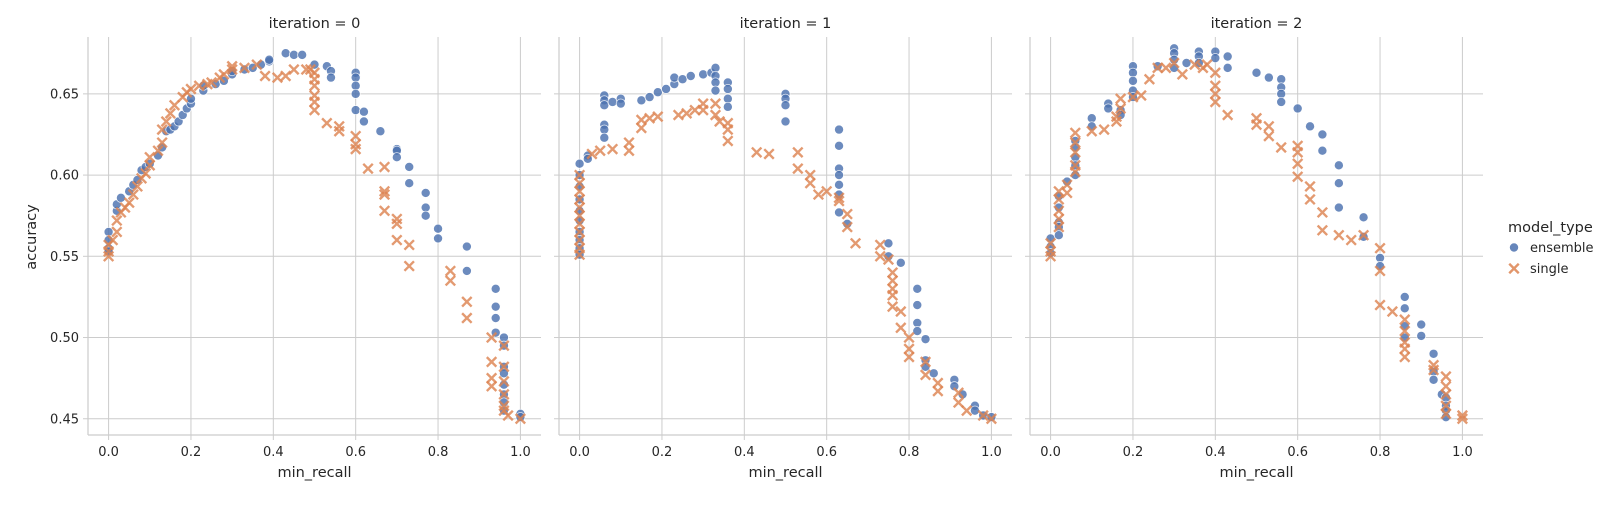  What do you see at coordinates (1380, 452) in the screenshot?
I see `x-tick-label: 0.8` at bounding box center [1380, 452].